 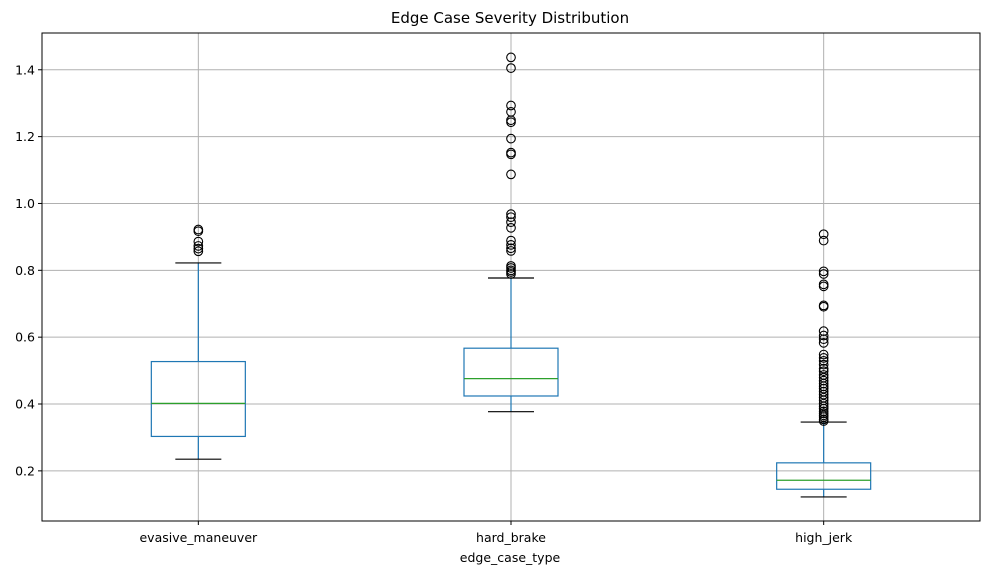 I want to click on x-tick-label: high_jerk, so click(x=824, y=537).